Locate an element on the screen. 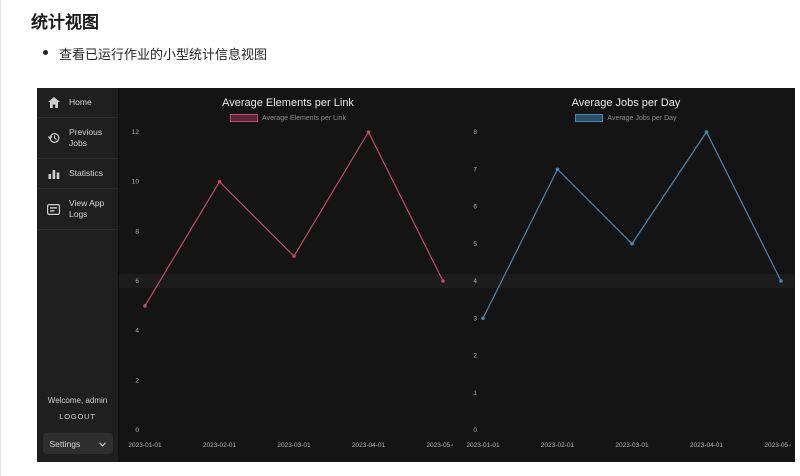 This screenshot has width=800, height=476. previous-jobs-icon is located at coordinates (53, 138).